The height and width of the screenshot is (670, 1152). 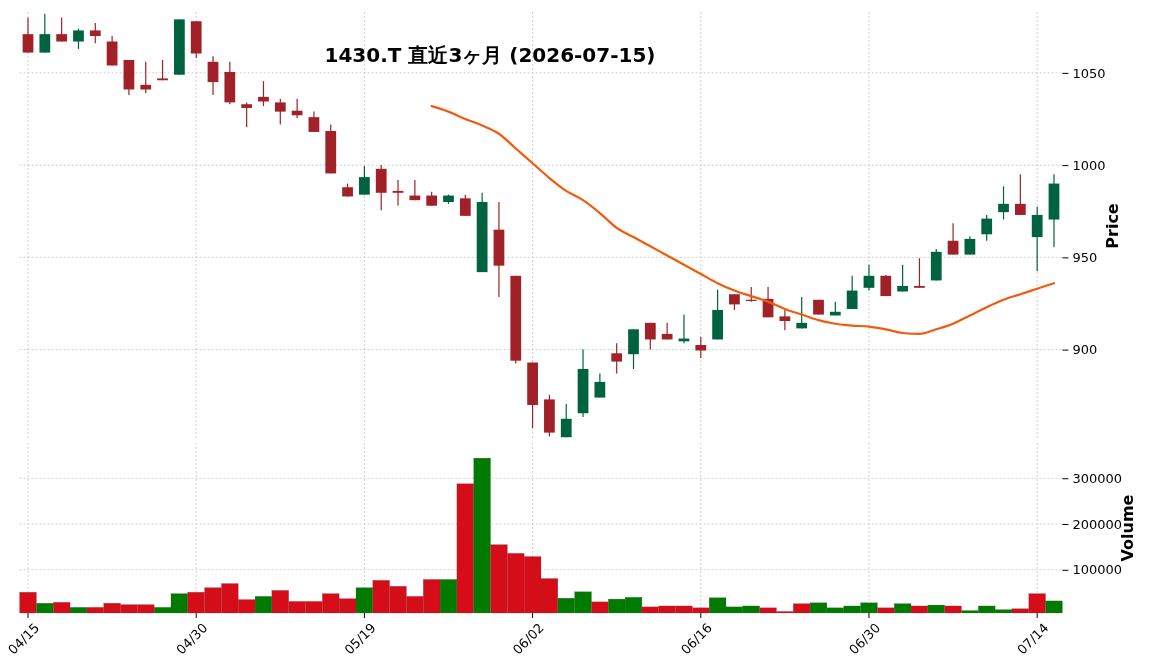 I want to click on text: 1430.T 直近3ヶ月 (2026-07-15), so click(x=490, y=55).